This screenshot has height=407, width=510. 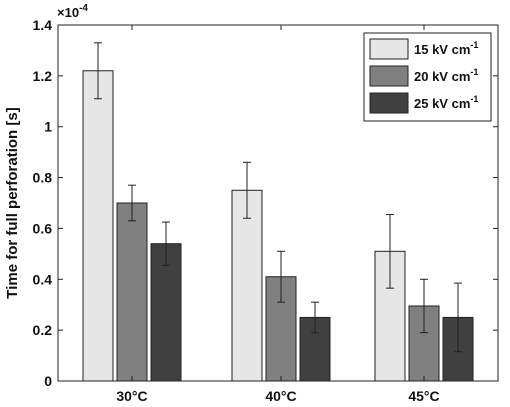 I want to click on legend-label: 25 kV cm-1, so click(x=446, y=102).